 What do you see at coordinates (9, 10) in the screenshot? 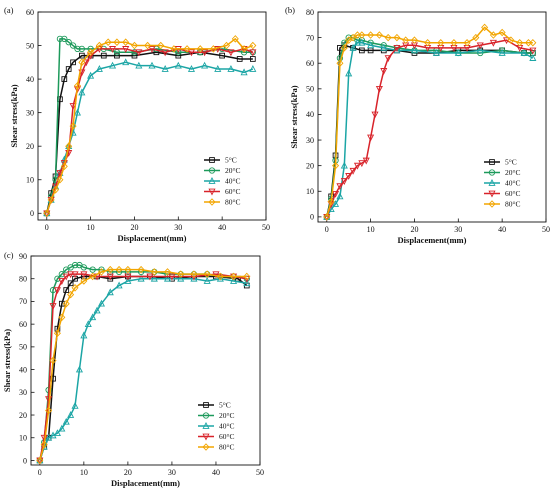
I see `panel-label: (a)` at bounding box center [9, 10].